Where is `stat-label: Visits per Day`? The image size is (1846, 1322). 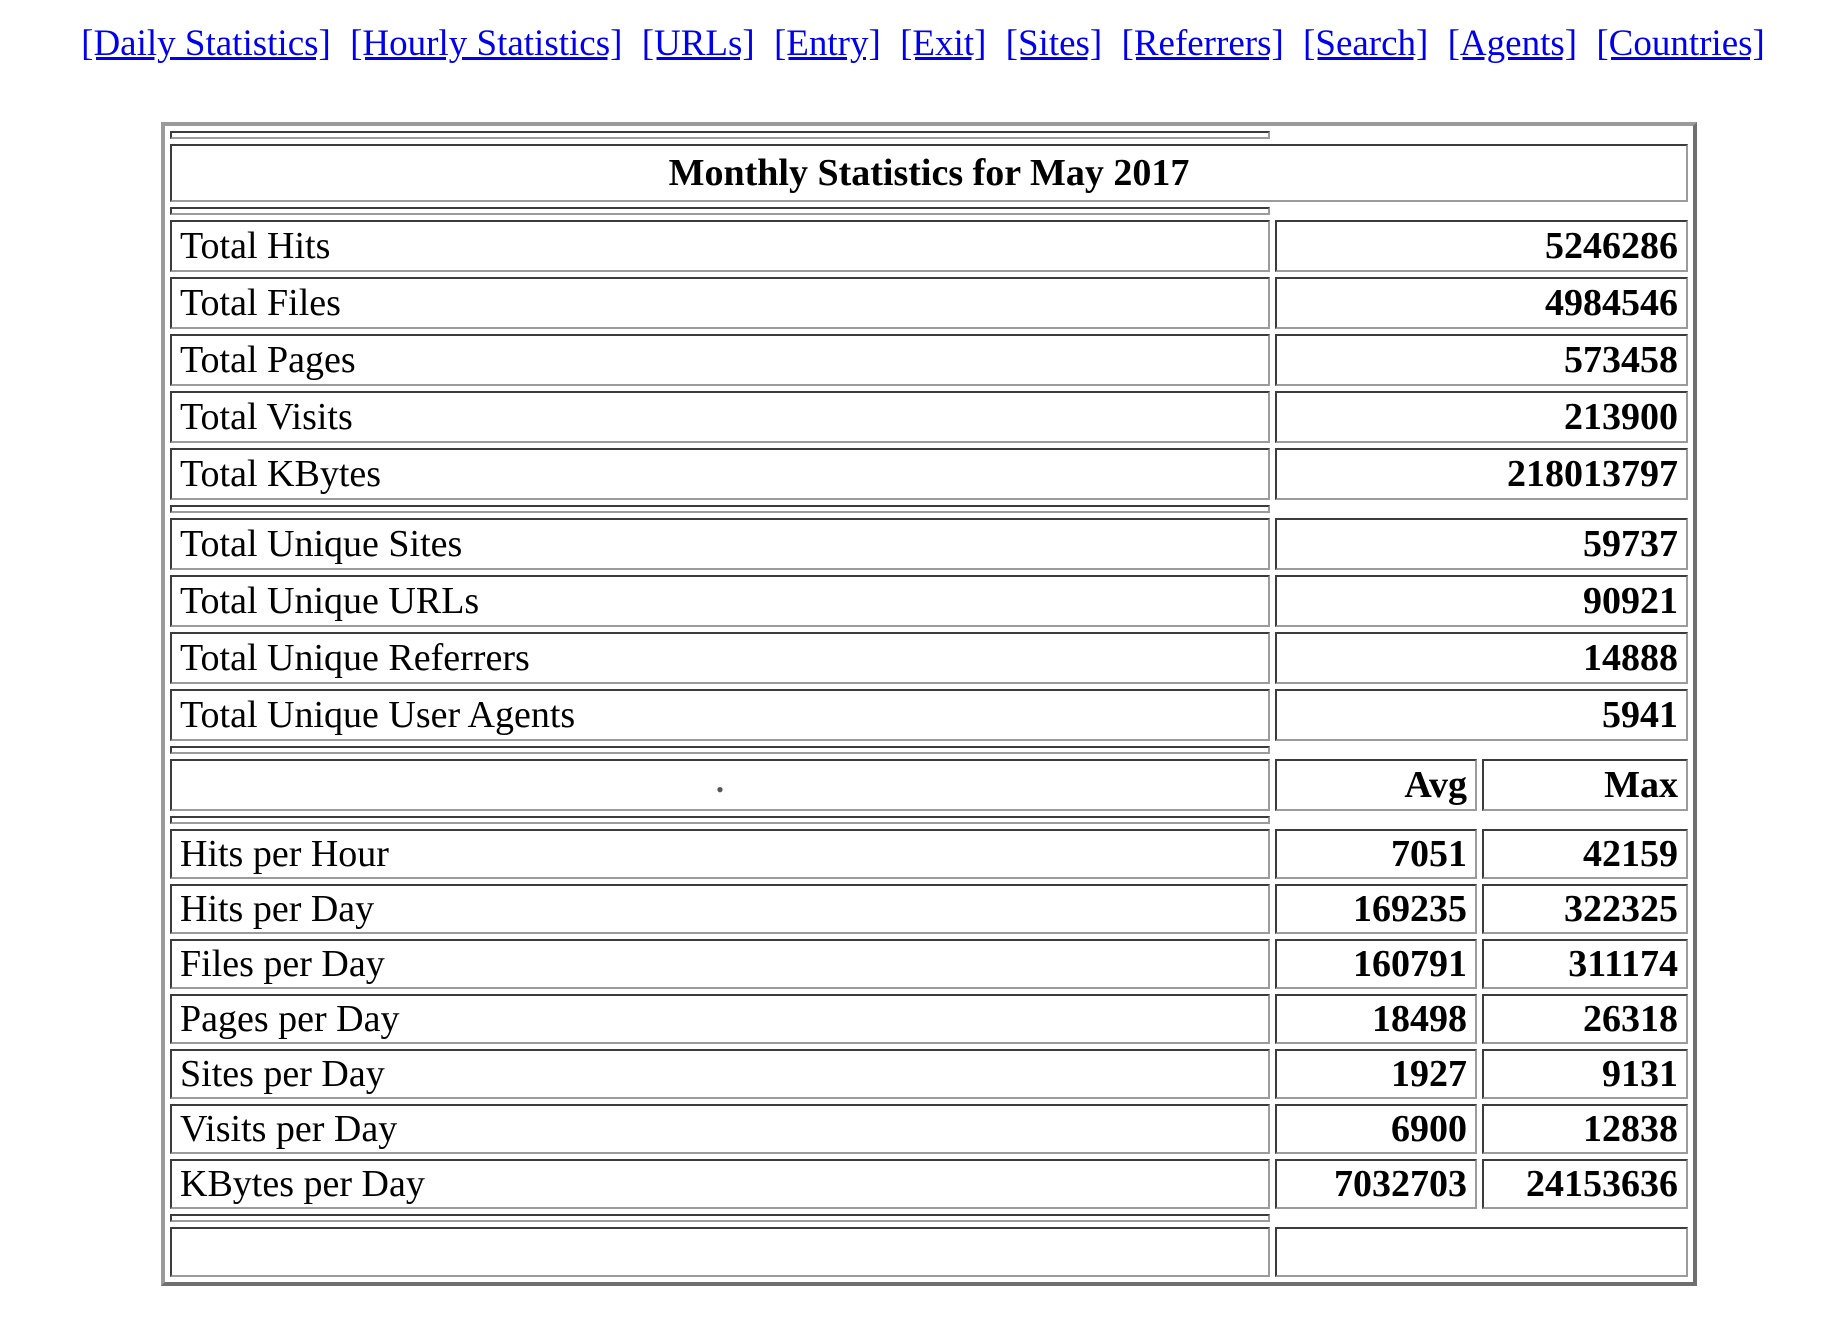 stat-label: Visits per Day is located at coordinates (720, 1129).